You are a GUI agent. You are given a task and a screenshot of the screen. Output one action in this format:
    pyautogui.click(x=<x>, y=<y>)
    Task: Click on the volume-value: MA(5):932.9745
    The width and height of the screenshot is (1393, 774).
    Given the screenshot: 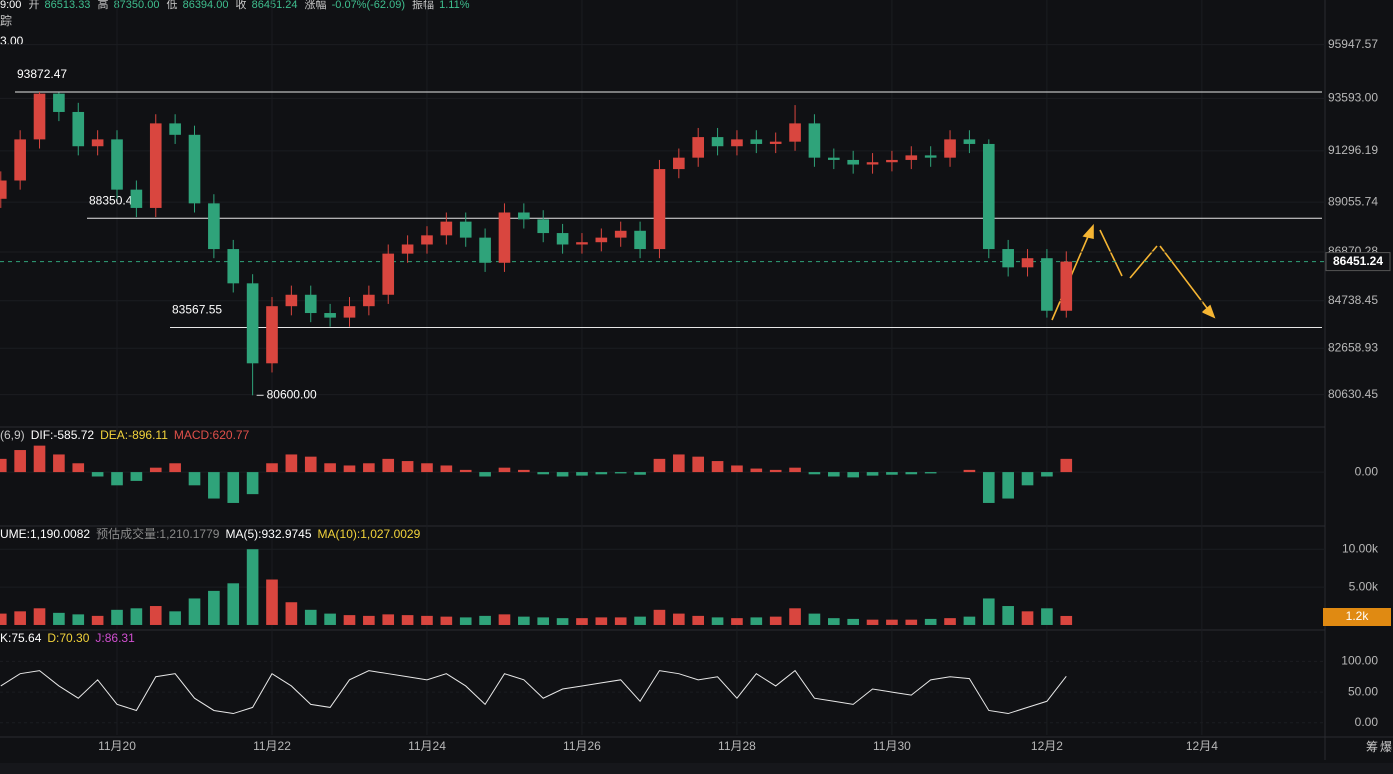 What is the action you would take?
    pyautogui.click(x=268, y=534)
    